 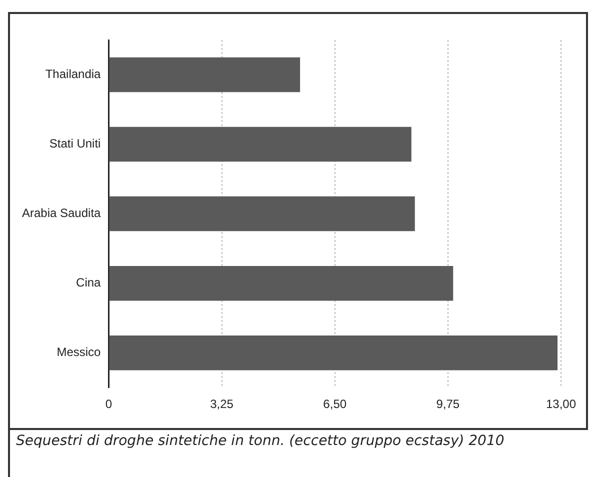 What do you see at coordinates (79, 352) in the screenshot?
I see `y-tick-label: Messico` at bounding box center [79, 352].